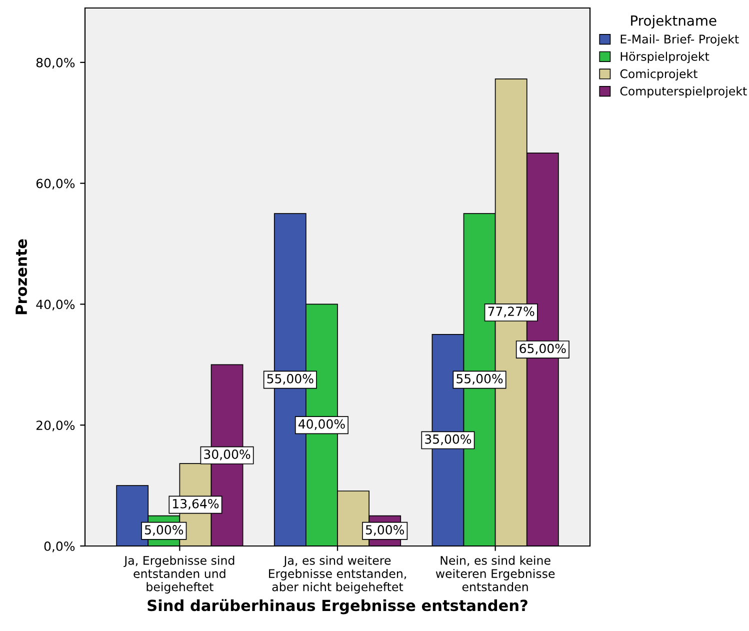 This screenshot has height=631, width=749. What do you see at coordinates (321, 424) in the screenshot?
I see `data-label: 40,00%` at bounding box center [321, 424].